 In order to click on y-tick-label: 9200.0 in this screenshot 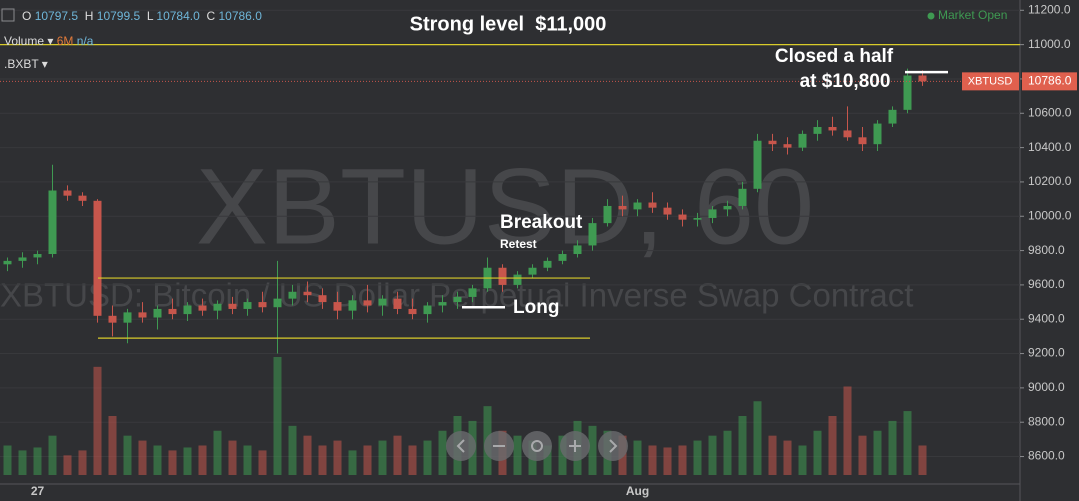, I will do `click(1046, 353)`.